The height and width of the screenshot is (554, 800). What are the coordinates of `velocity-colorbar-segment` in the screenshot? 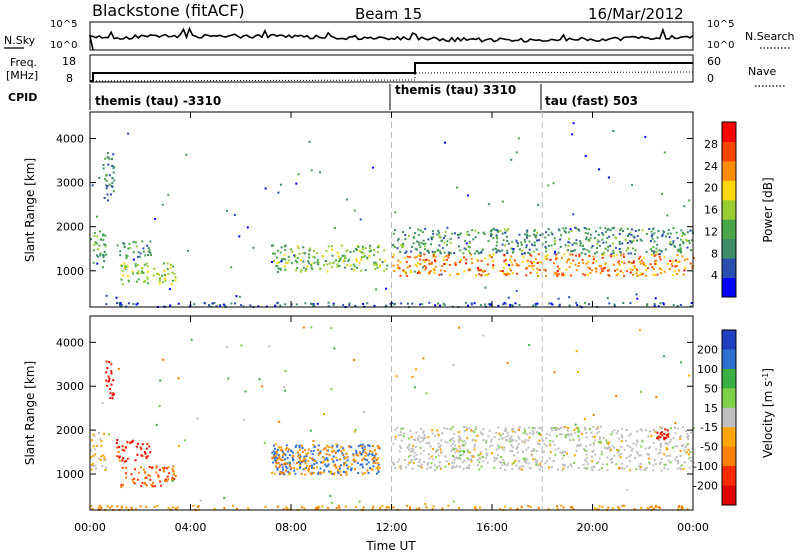 It's located at (729, 495).